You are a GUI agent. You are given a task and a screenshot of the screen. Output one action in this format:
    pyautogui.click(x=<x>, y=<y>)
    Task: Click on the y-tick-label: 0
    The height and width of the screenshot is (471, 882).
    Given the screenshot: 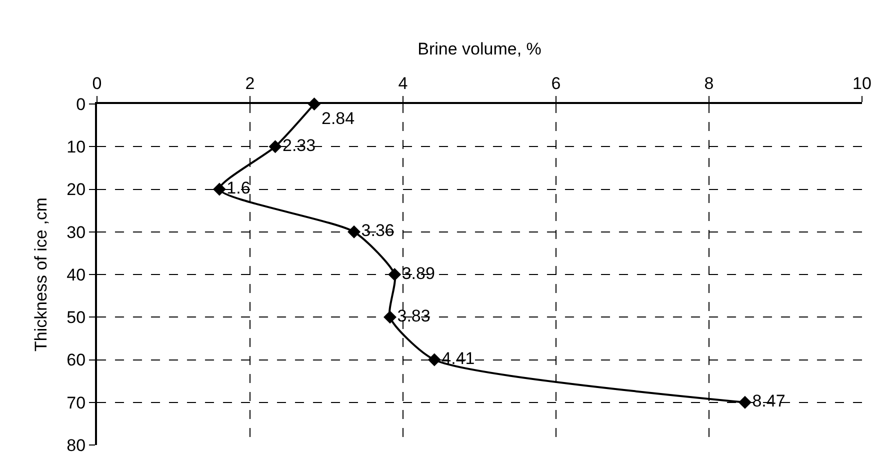 What is the action you would take?
    pyautogui.click(x=81, y=104)
    